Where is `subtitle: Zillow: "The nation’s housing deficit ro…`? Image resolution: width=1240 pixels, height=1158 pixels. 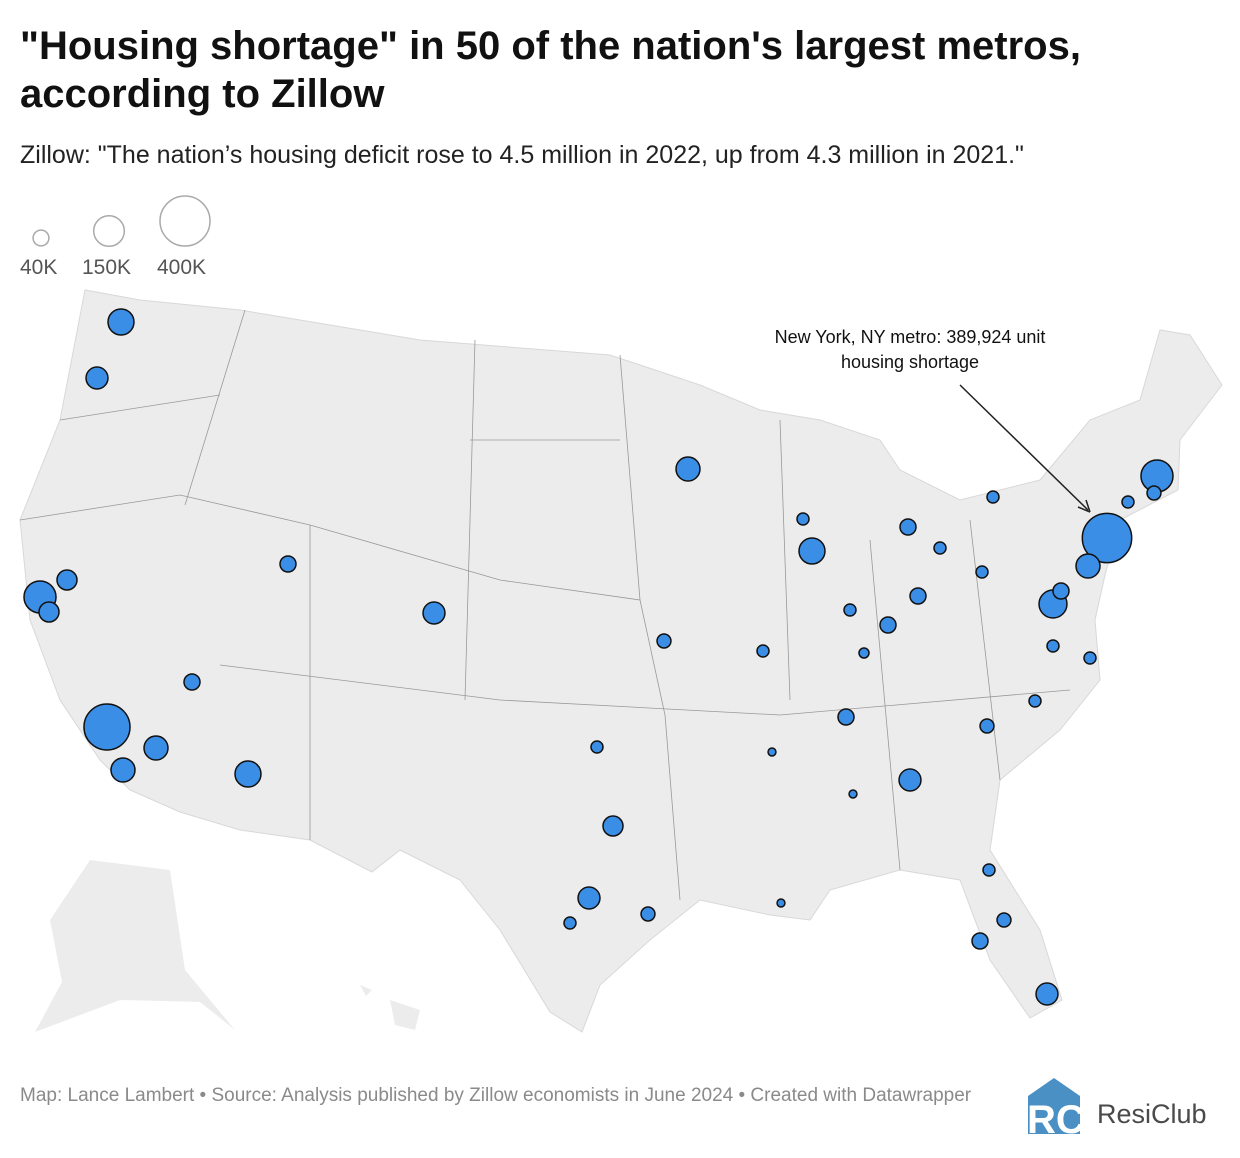
subtitle: Zillow: "The nation’s housing deficit ro… is located at coordinates (522, 155).